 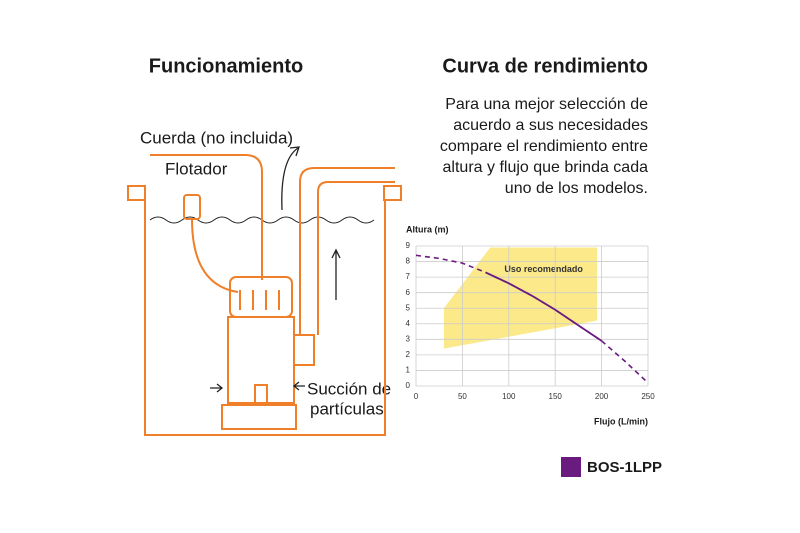 I want to click on recommended-region, so click(x=520, y=298).